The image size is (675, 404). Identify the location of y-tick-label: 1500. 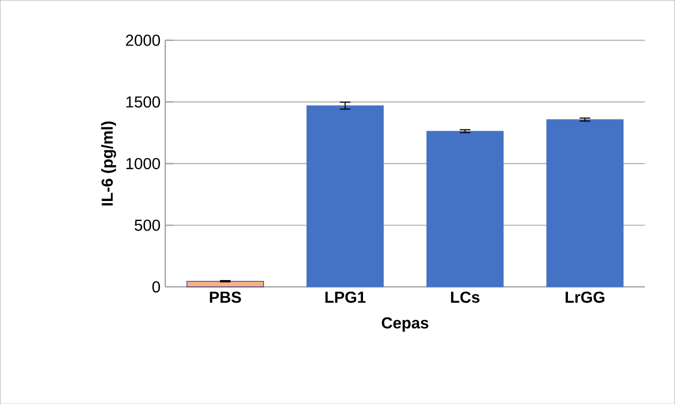
(143, 102).